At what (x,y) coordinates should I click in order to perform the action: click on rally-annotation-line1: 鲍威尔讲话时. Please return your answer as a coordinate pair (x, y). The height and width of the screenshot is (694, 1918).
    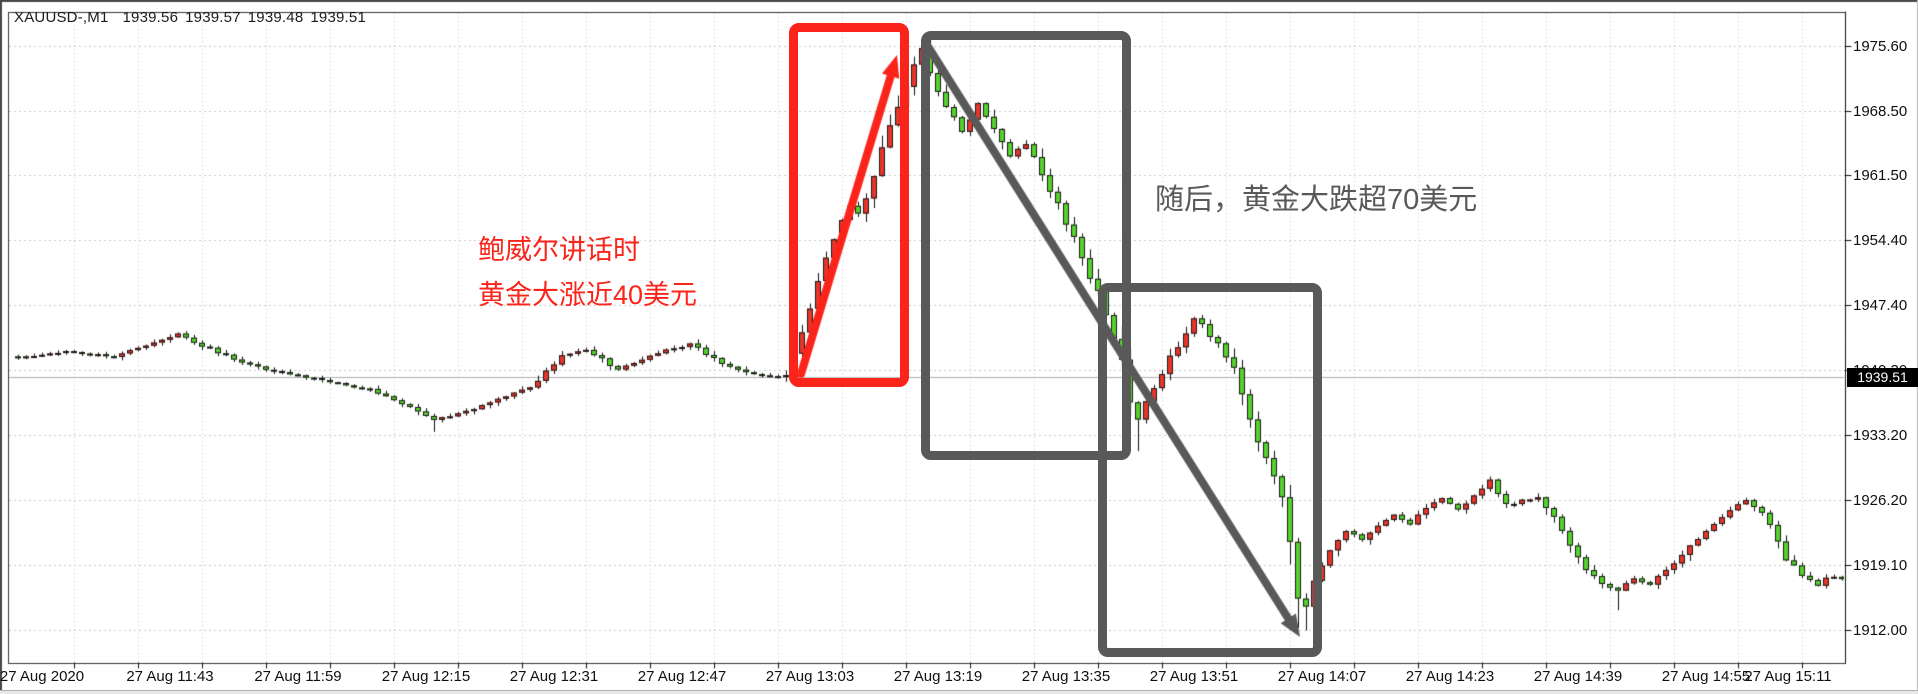
    Looking at the image, I should click on (559, 250).